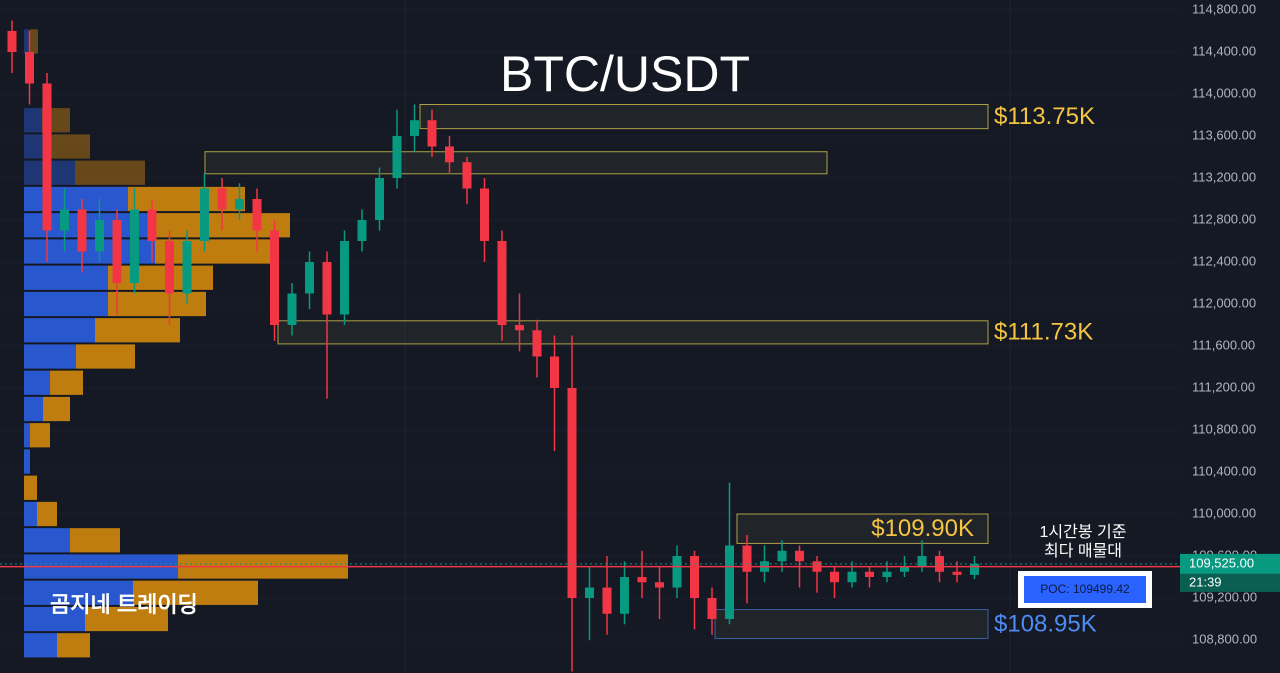 The width and height of the screenshot is (1280, 673). What do you see at coordinates (1224, 470) in the screenshot?
I see `y-tick-label: 110,400.00` at bounding box center [1224, 470].